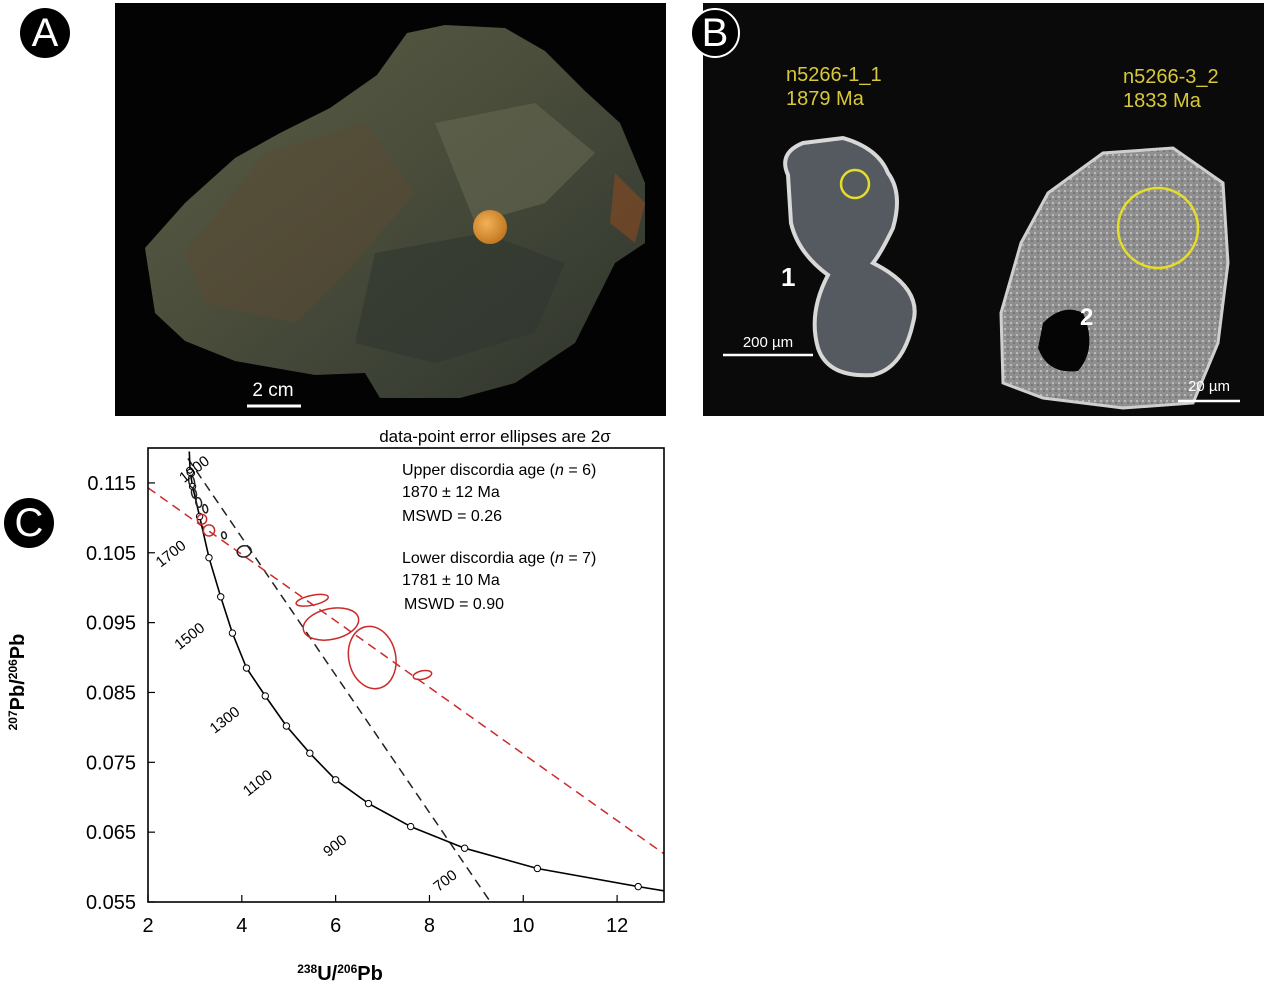 The image size is (1266, 993). I want to click on y-tick-label: 0.065, so click(111, 833).